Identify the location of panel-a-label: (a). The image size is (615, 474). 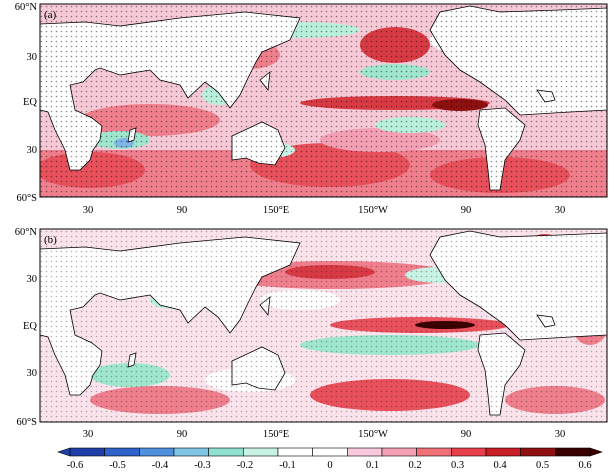
(50, 15).